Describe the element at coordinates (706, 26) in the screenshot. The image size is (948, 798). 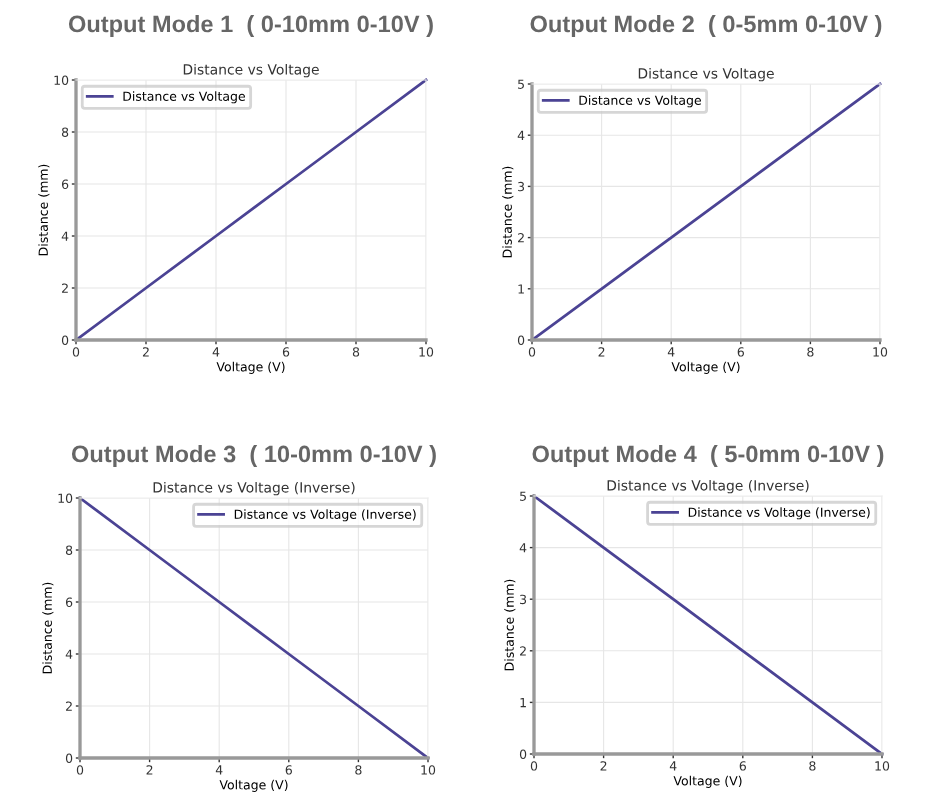
I see `chart-title: Output Mode 2 ( 0-5mm 0-10V )` at that location.